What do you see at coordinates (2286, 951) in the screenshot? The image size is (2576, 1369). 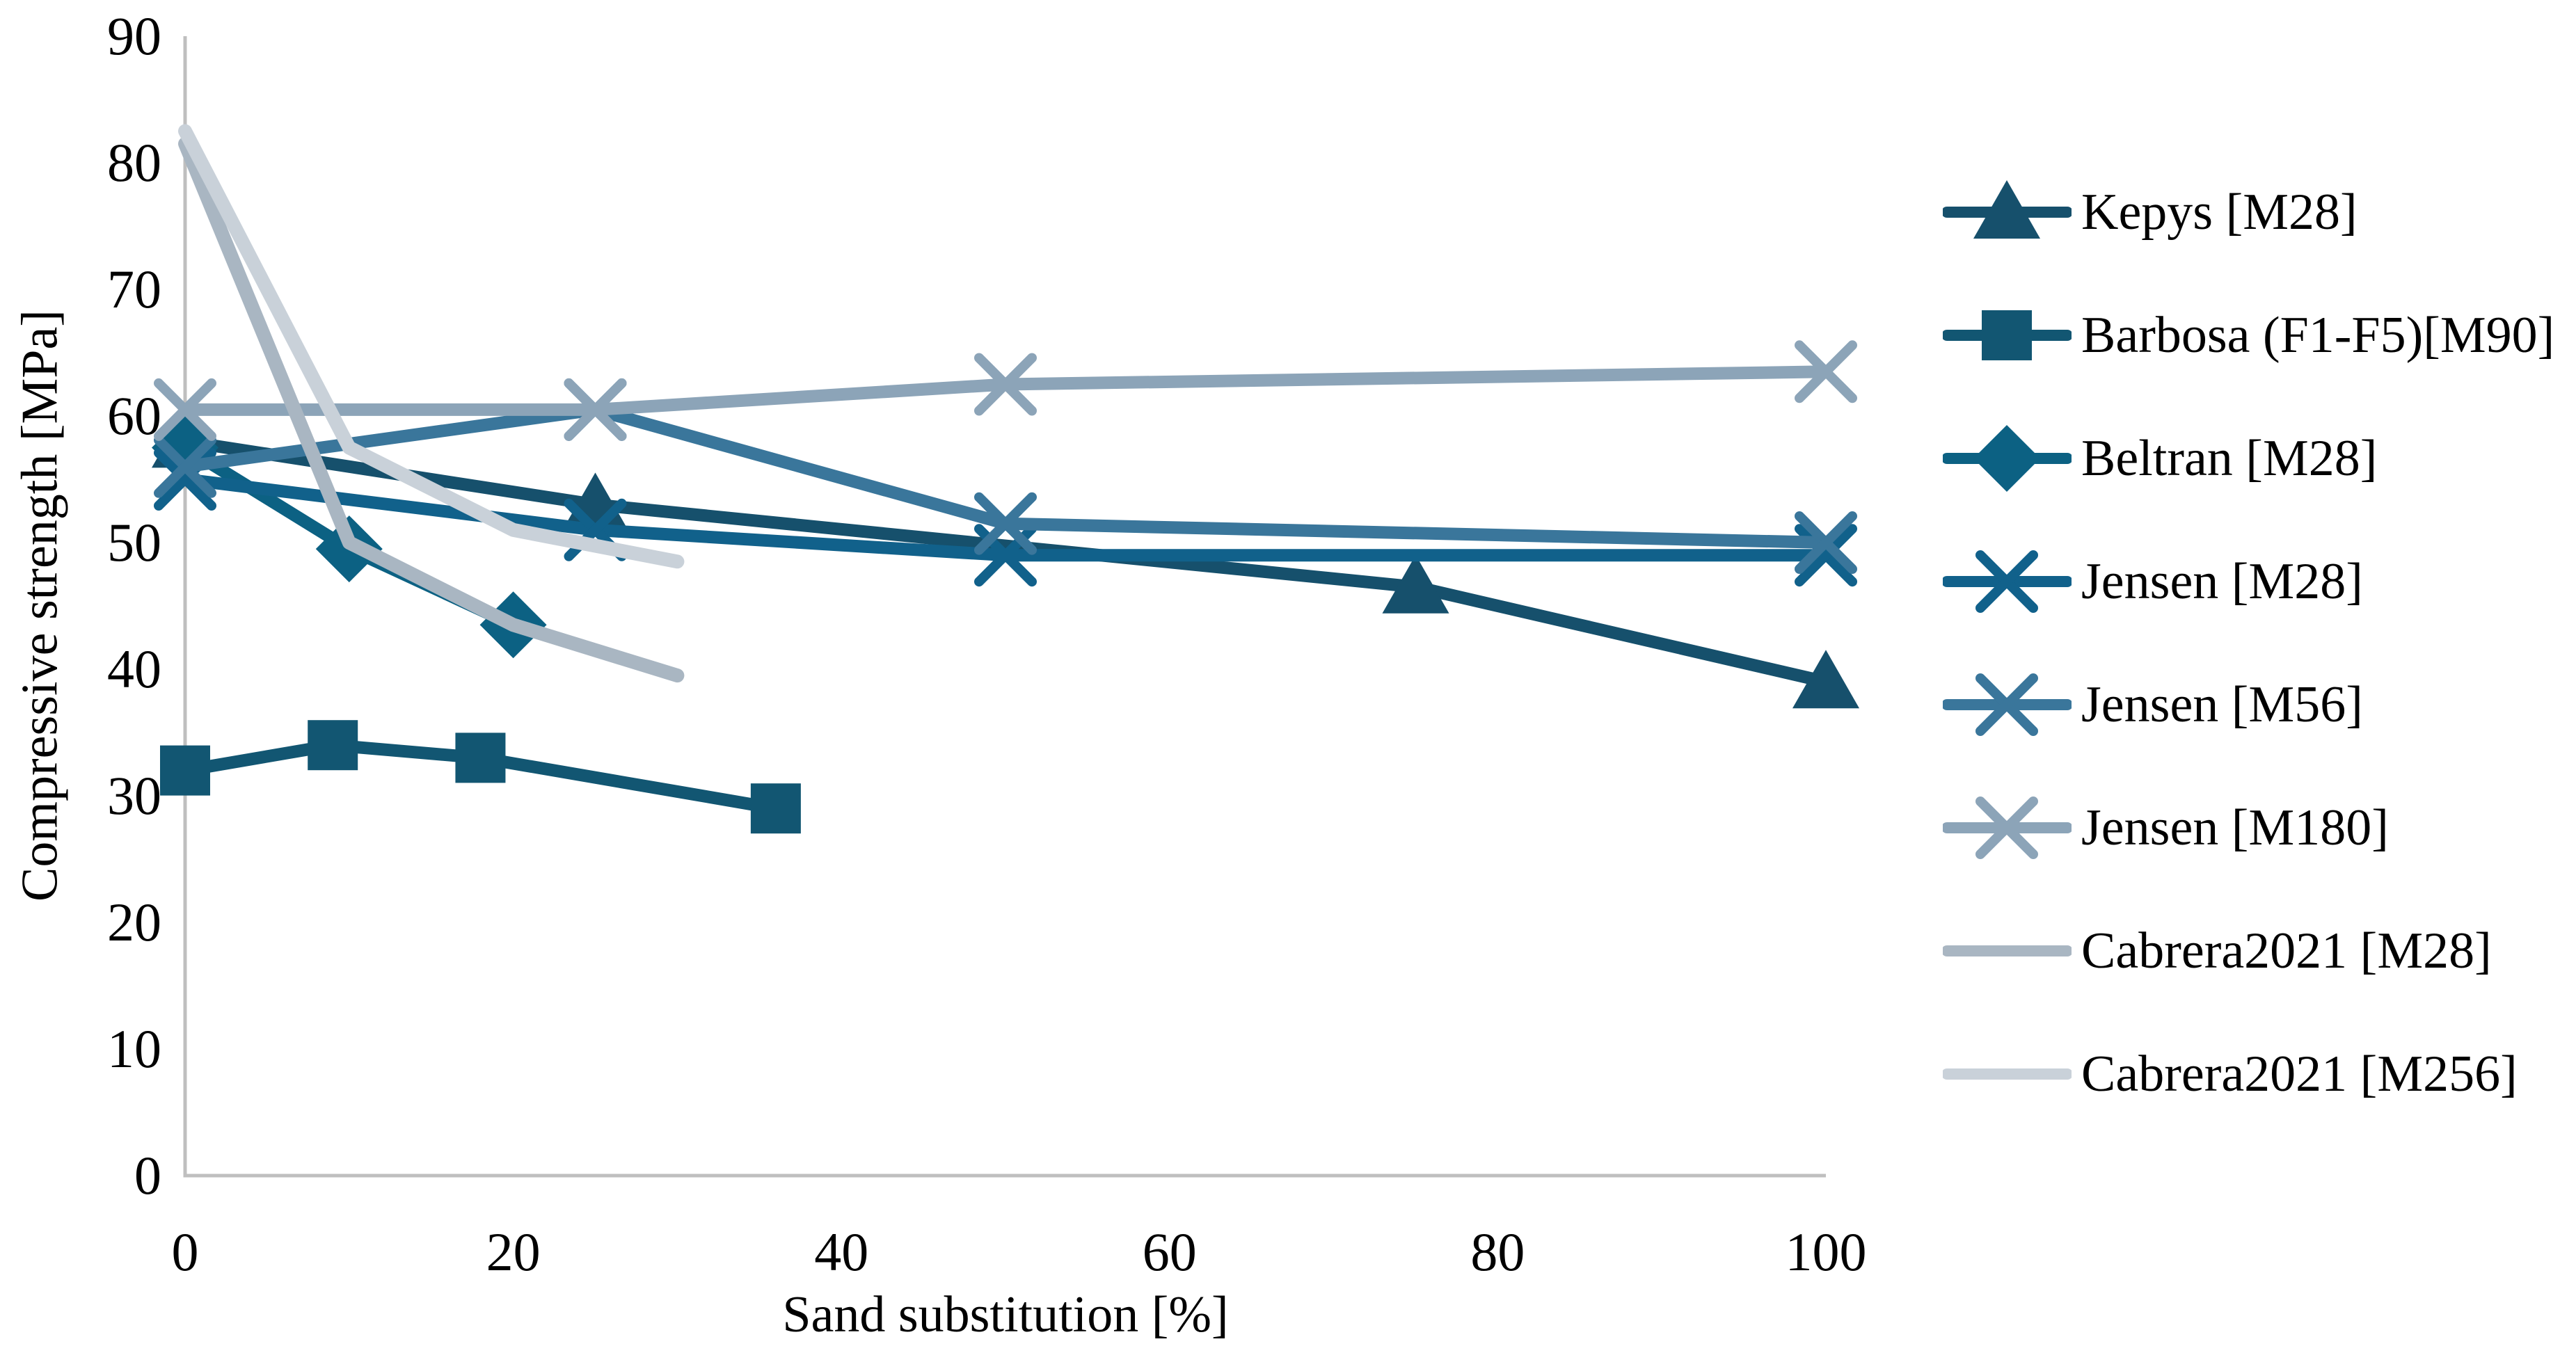 I see `legend-label: Cabrera2021 [M28]` at bounding box center [2286, 951].